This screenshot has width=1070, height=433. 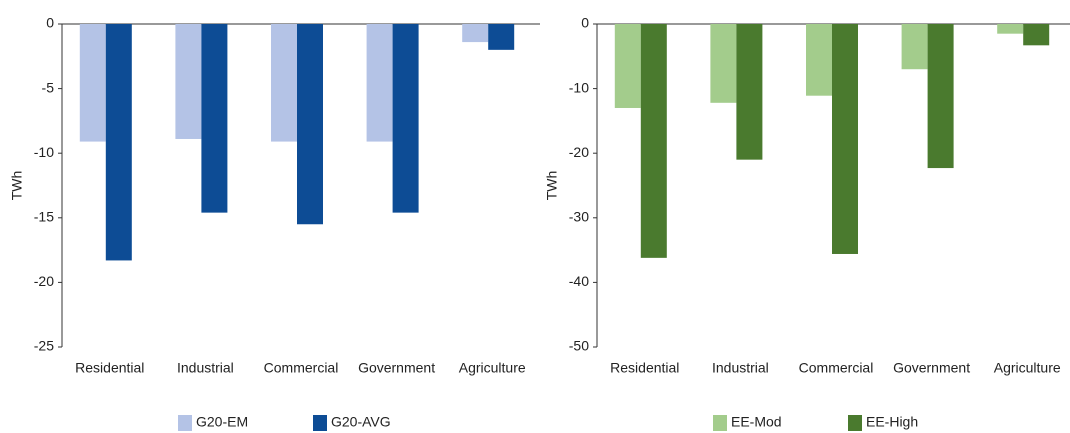 I want to click on legend-label: EE-High, so click(x=892, y=422).